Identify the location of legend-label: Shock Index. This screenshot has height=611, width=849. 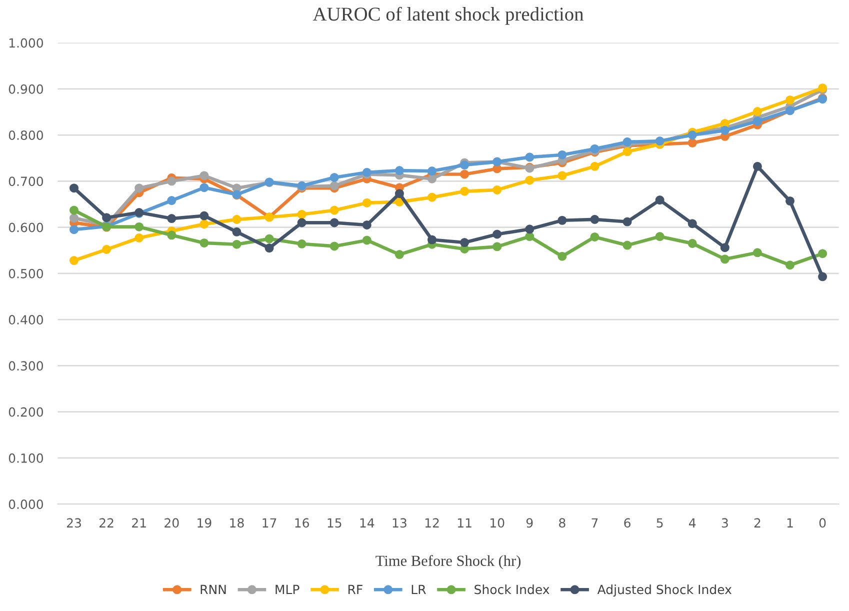
(512, 589).